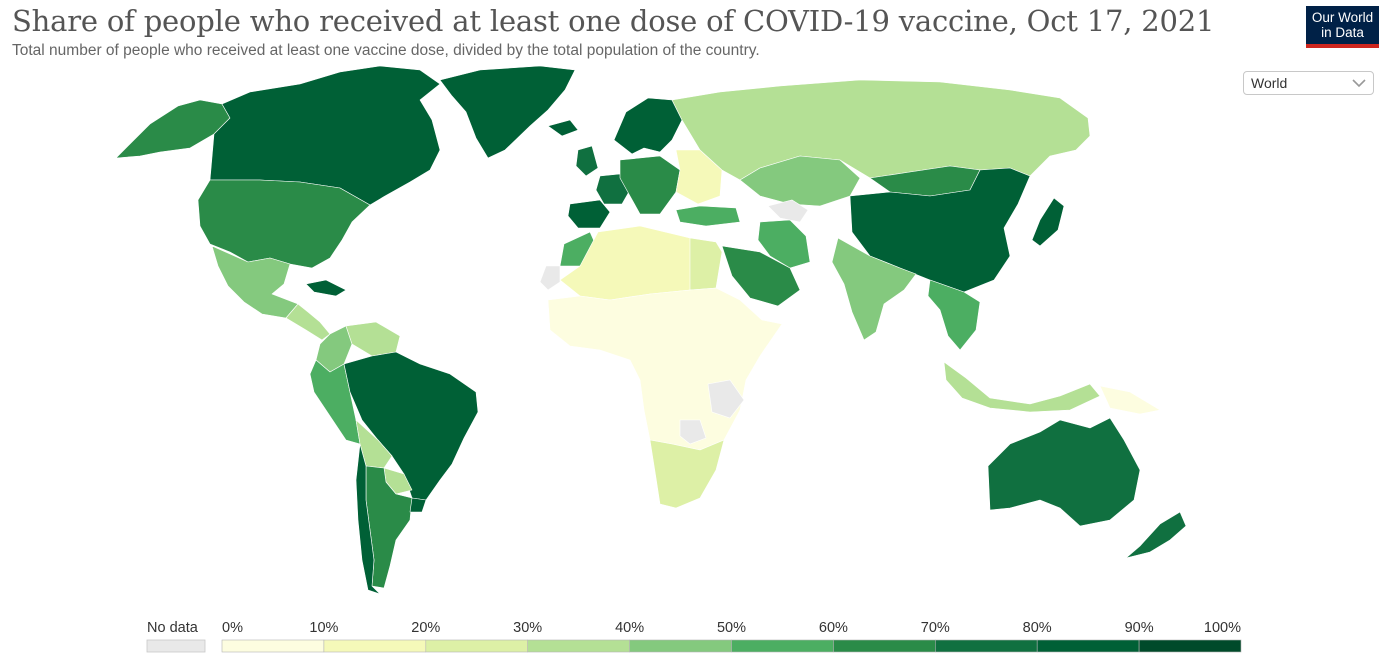 This screenshot has width=1384, height=665. I want to click on legend-tick-label: 80%, so click(1037, 628).